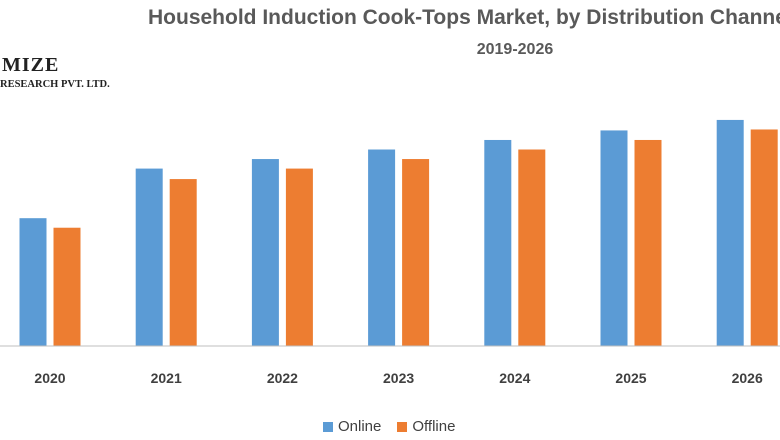  I want to click on x-tick-label-2021: 2021, so click(166, 378).